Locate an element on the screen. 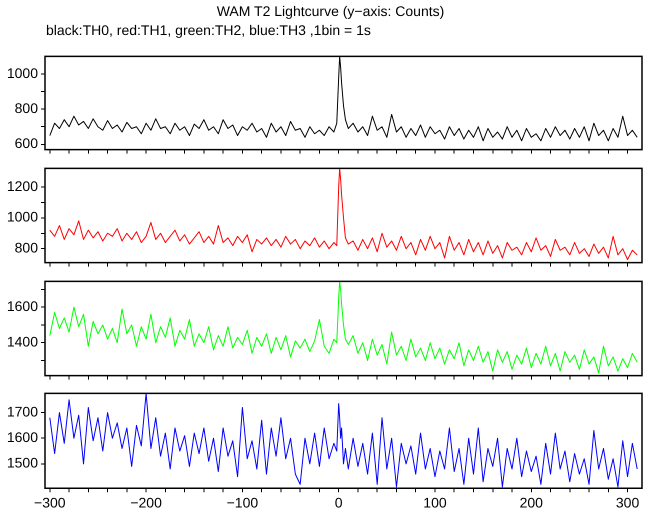 This screenshot has width=661, height=515. y-tick-label: 1700 is located at coordinates (22, 411).